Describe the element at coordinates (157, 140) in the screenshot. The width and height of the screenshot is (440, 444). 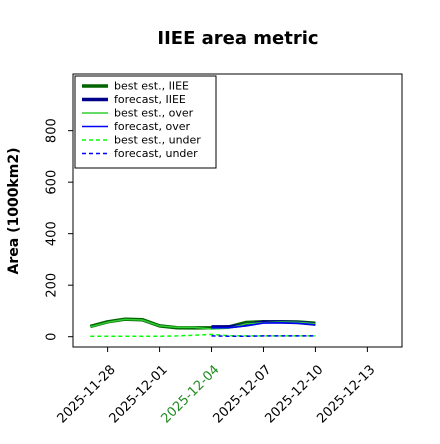
I see `legend-label: best est., under` at that location.